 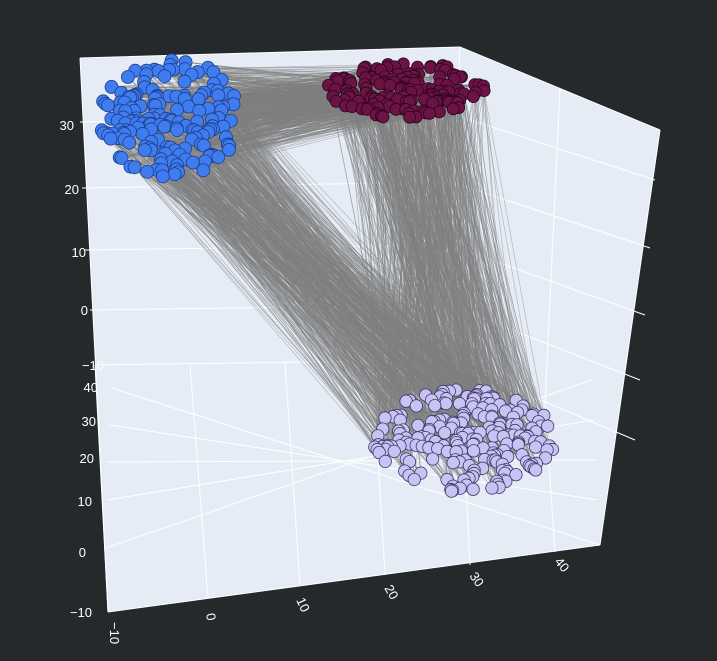 What do you see at coordinates (79, 252) in the screenshot?
I see `z-tick-label: 10` at bounding box center [79, 252].